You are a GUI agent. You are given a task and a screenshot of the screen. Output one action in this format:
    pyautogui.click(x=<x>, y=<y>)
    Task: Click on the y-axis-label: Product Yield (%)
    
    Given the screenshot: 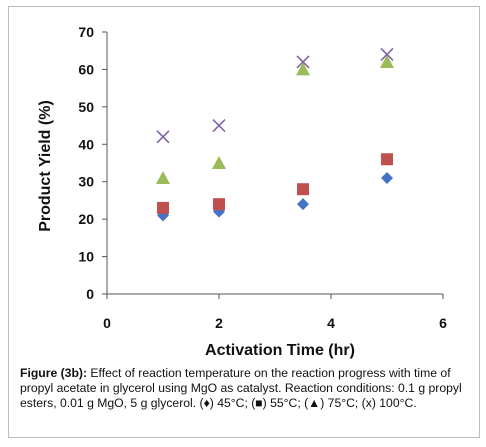 What is the action you would take?
    pyautogui.click(x=45, y=166)
    